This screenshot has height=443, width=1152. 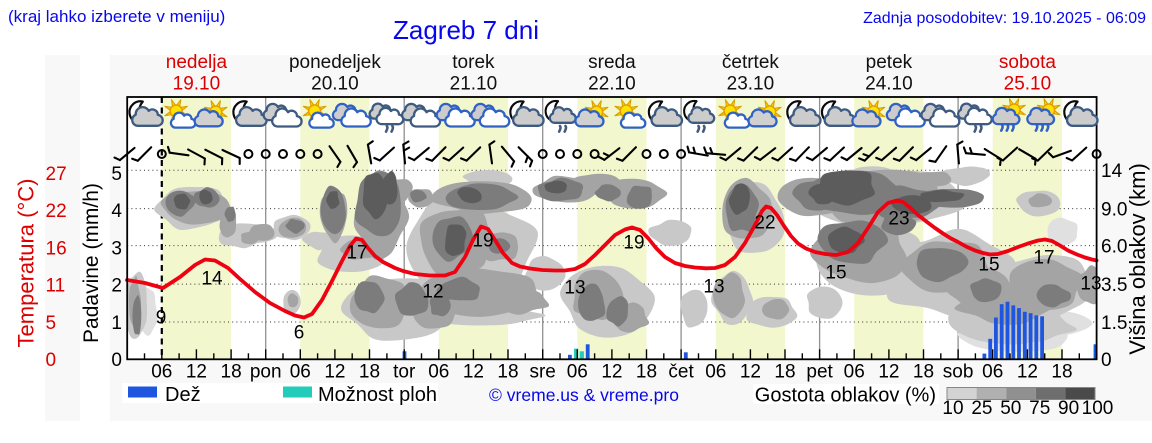 I want to click on svg-text: 20.10, so click(x=335, y=84).